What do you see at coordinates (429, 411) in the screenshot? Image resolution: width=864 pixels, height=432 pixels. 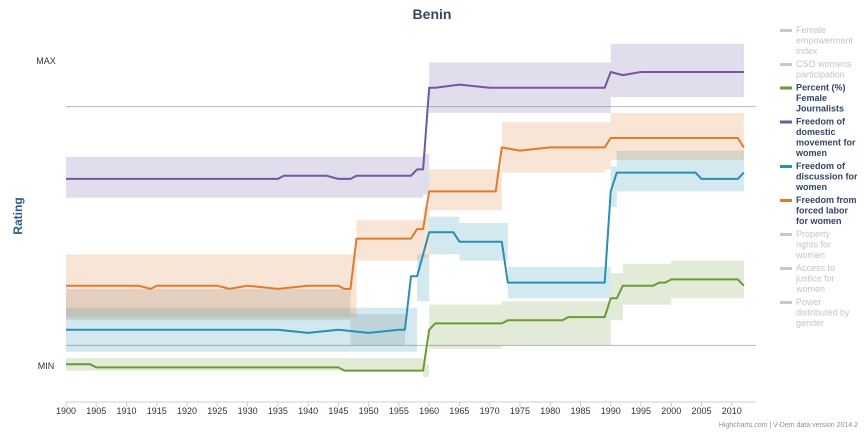 I see `x-tick-label: 1960` at bounding box center [429, 411].